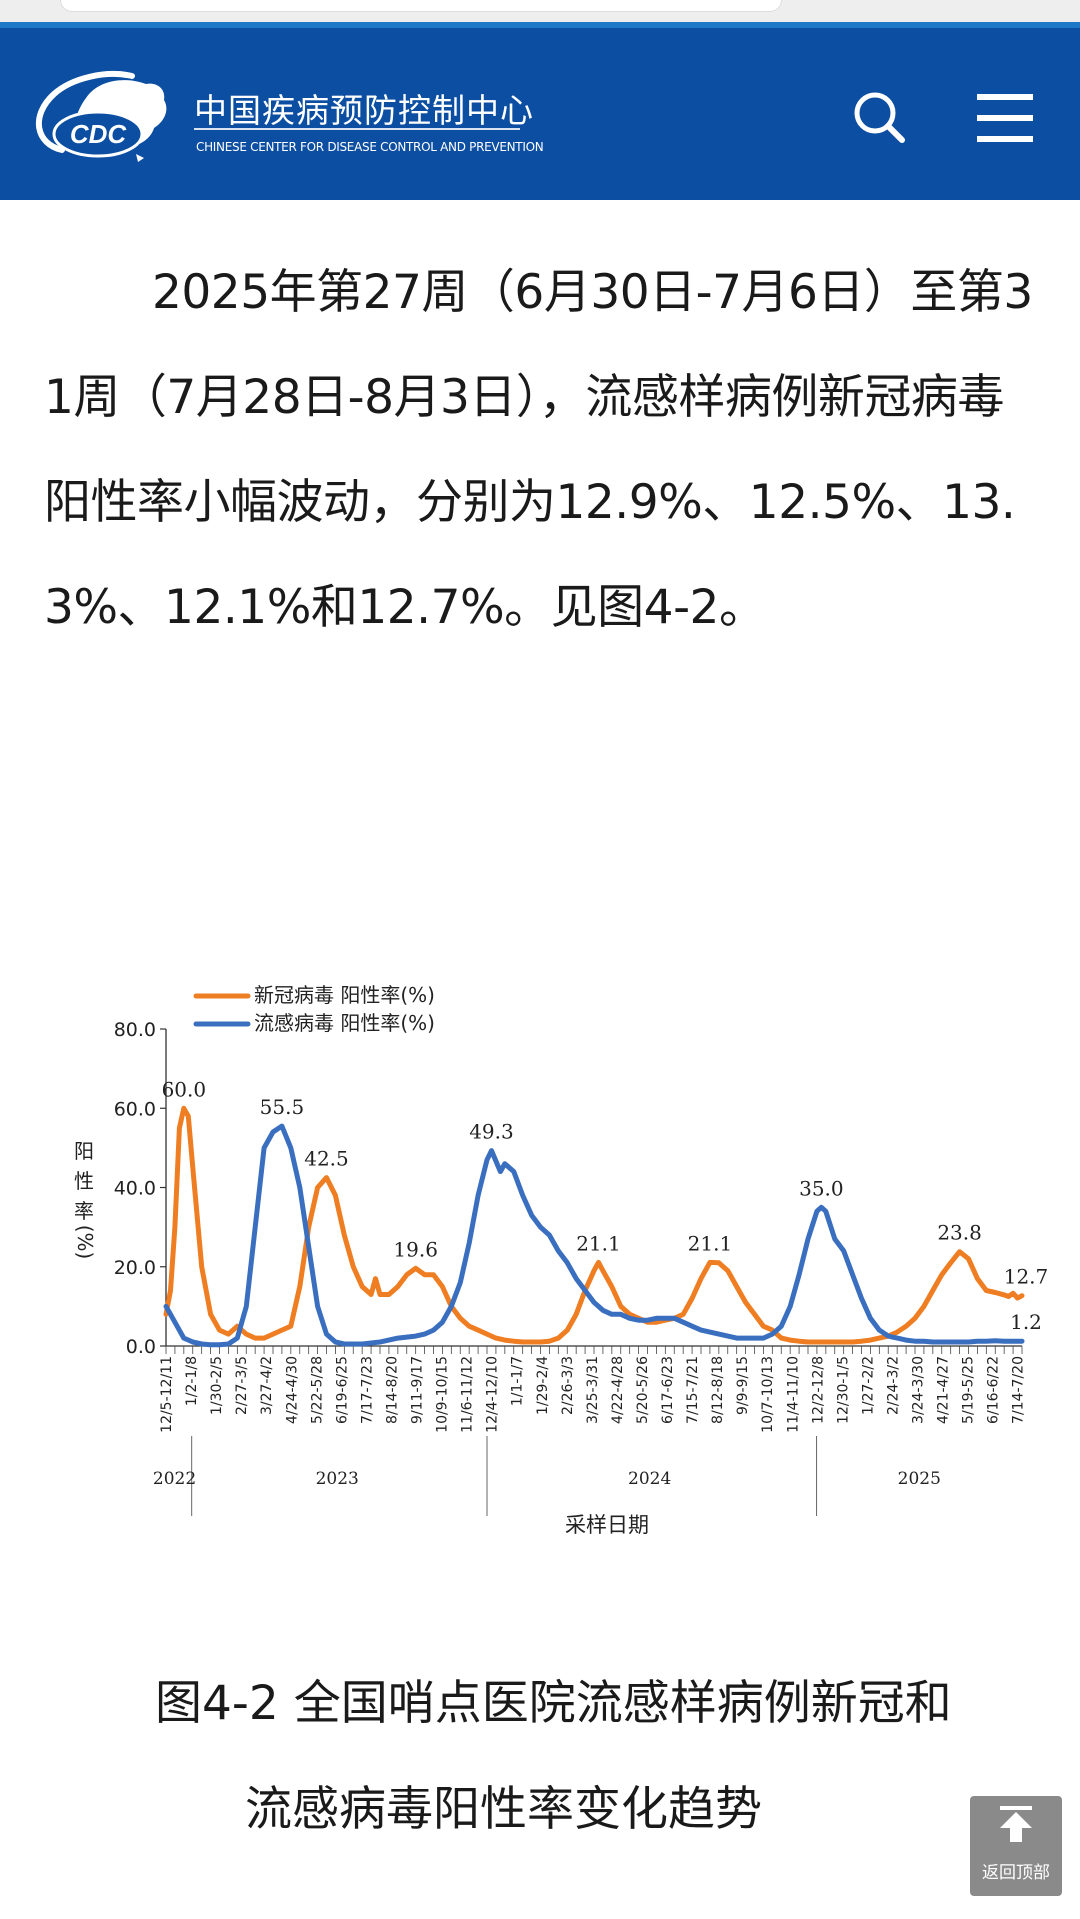 This screenshot has height=1919, width=1080. Describe the element at coordinates (141, 1347) in the screenshot. I see `y-tick-label: 0.0` at that location.